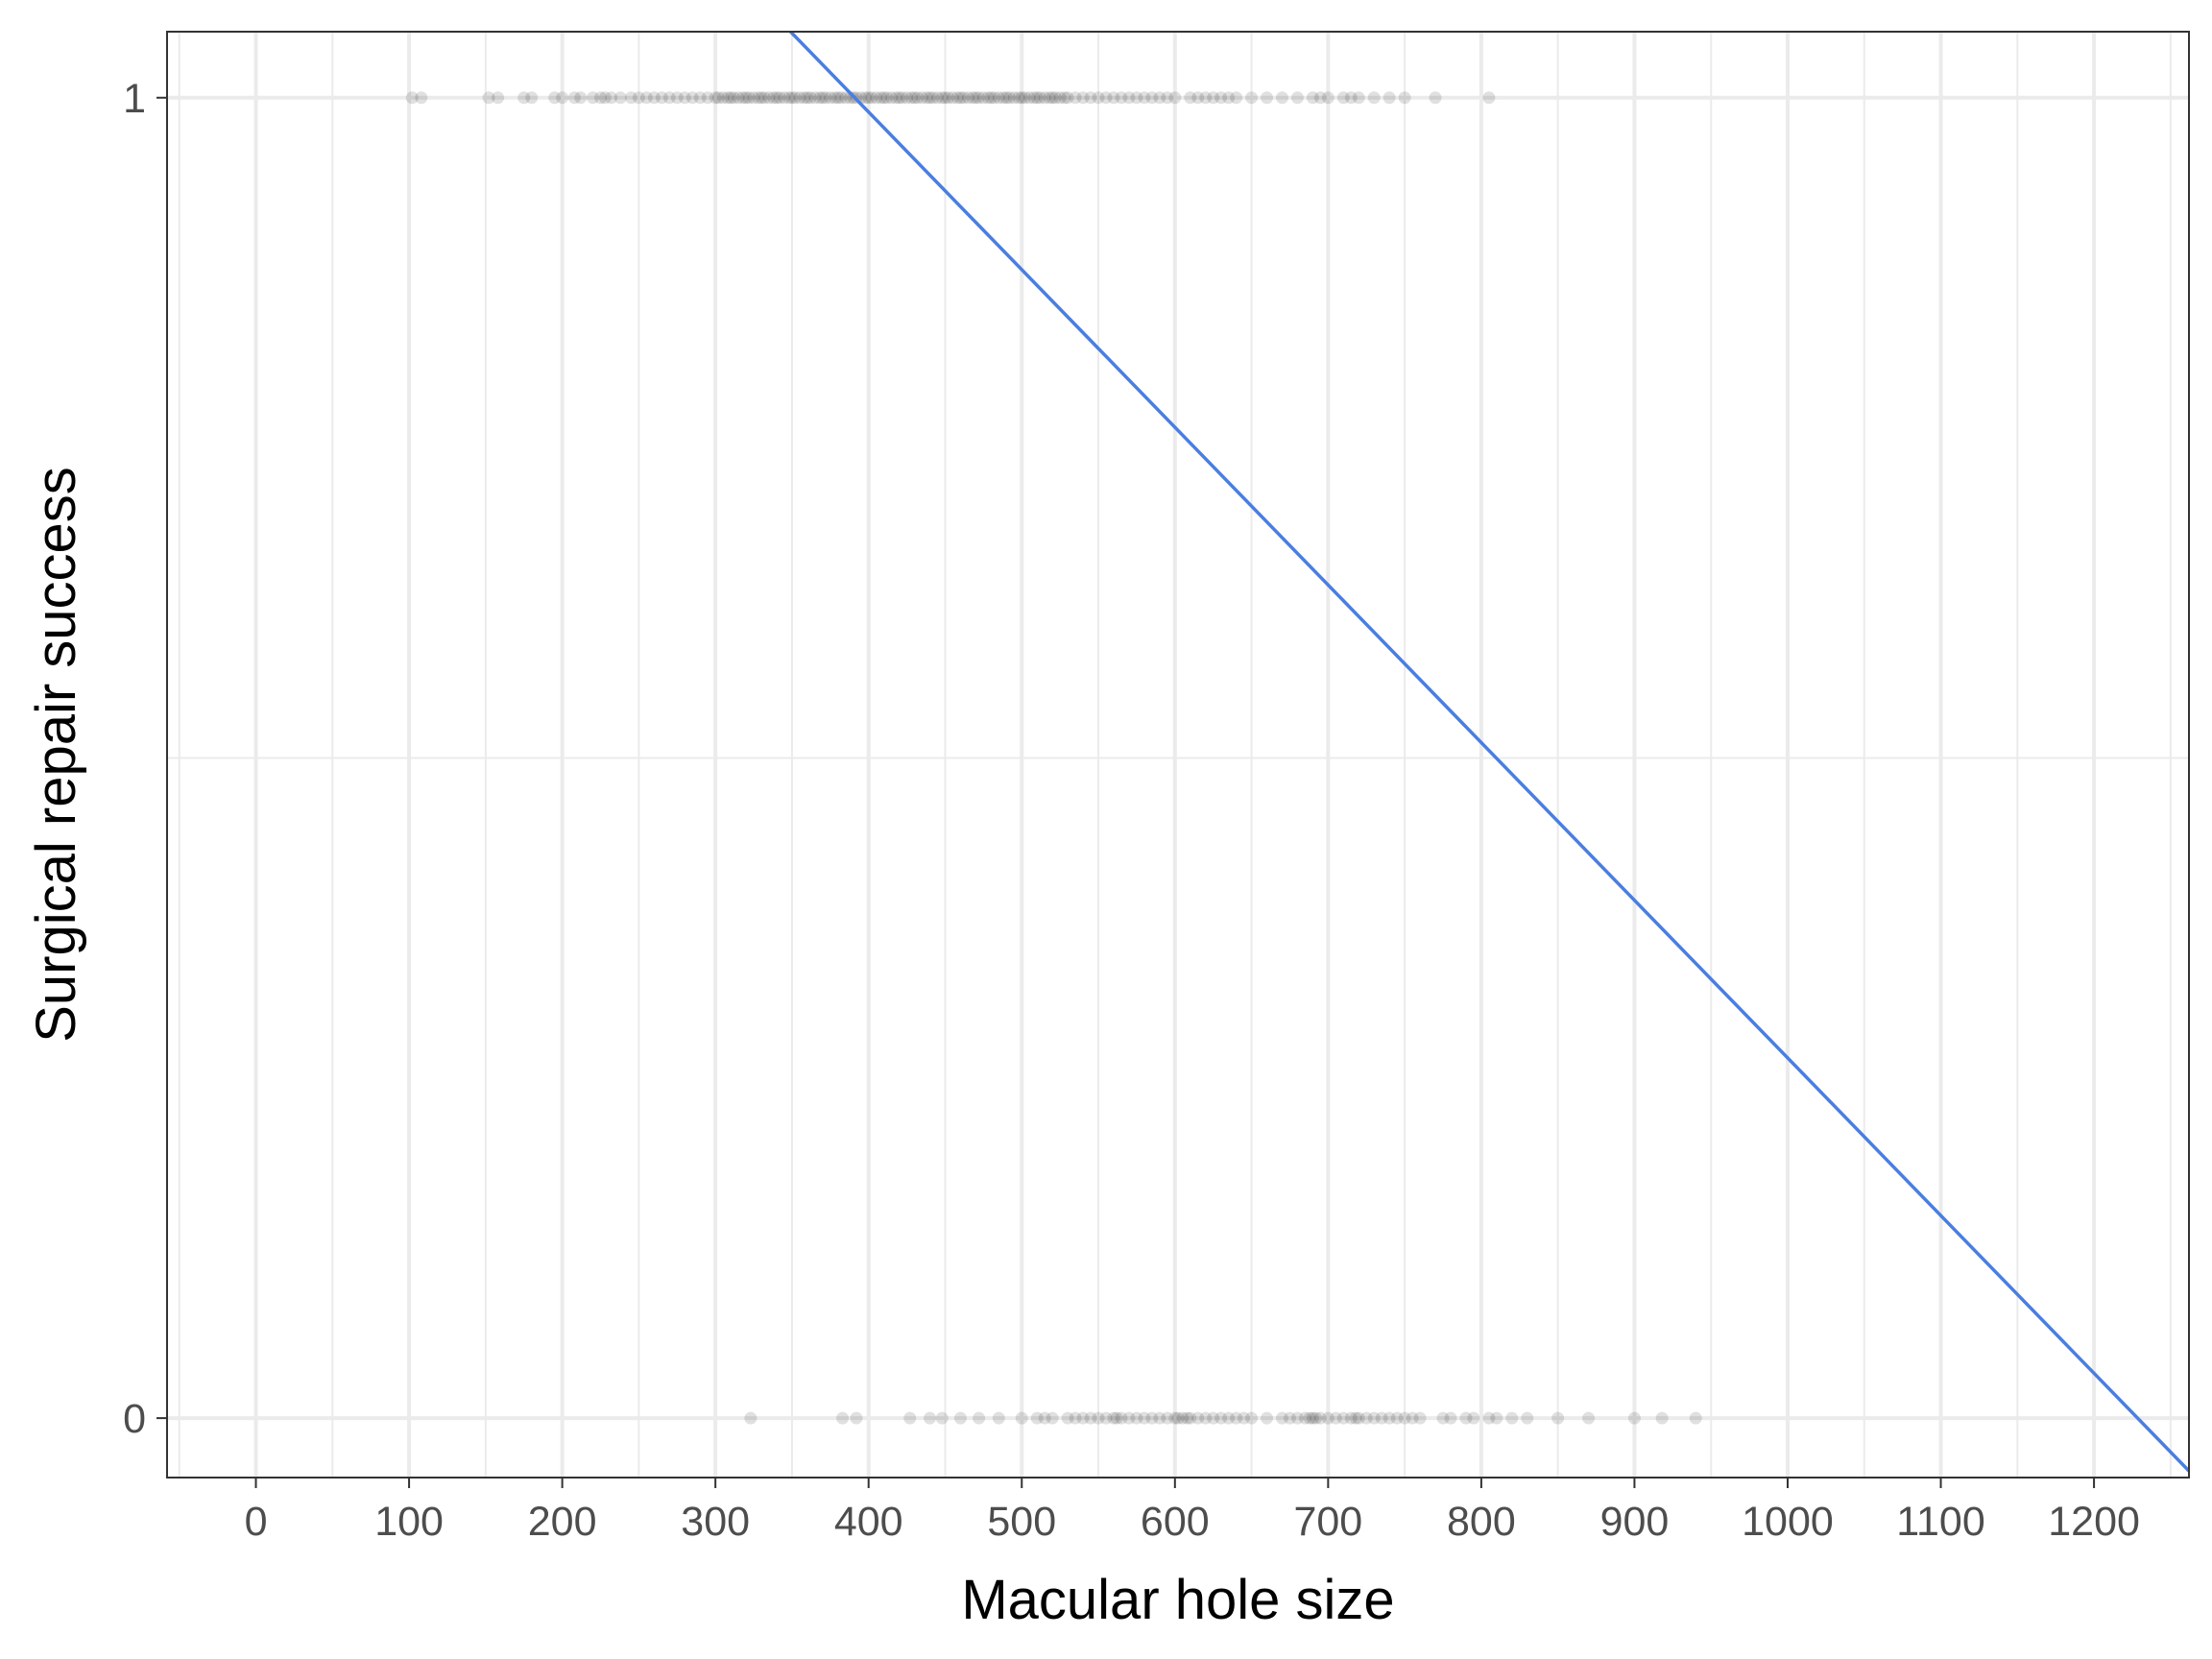 This screenshot has width=2212, height=1659. I want to click on x-tick-label: 300, so click(716, 1522).